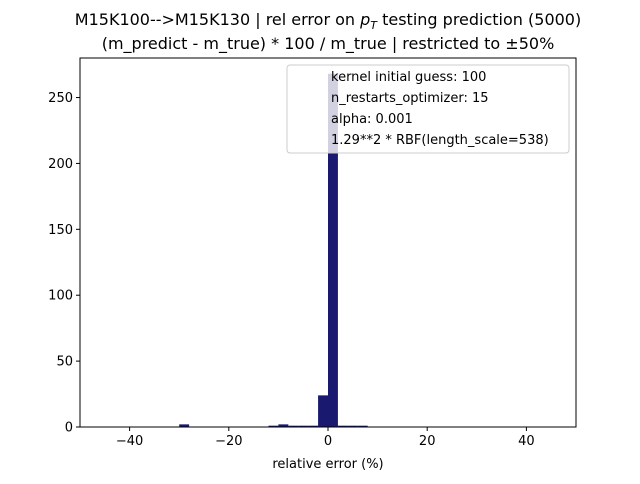 This screenshot has width=640, height=484. Describe the element at coordinates (69, 428) in the screenshot. I see `y-tick-label: 0` at that location.